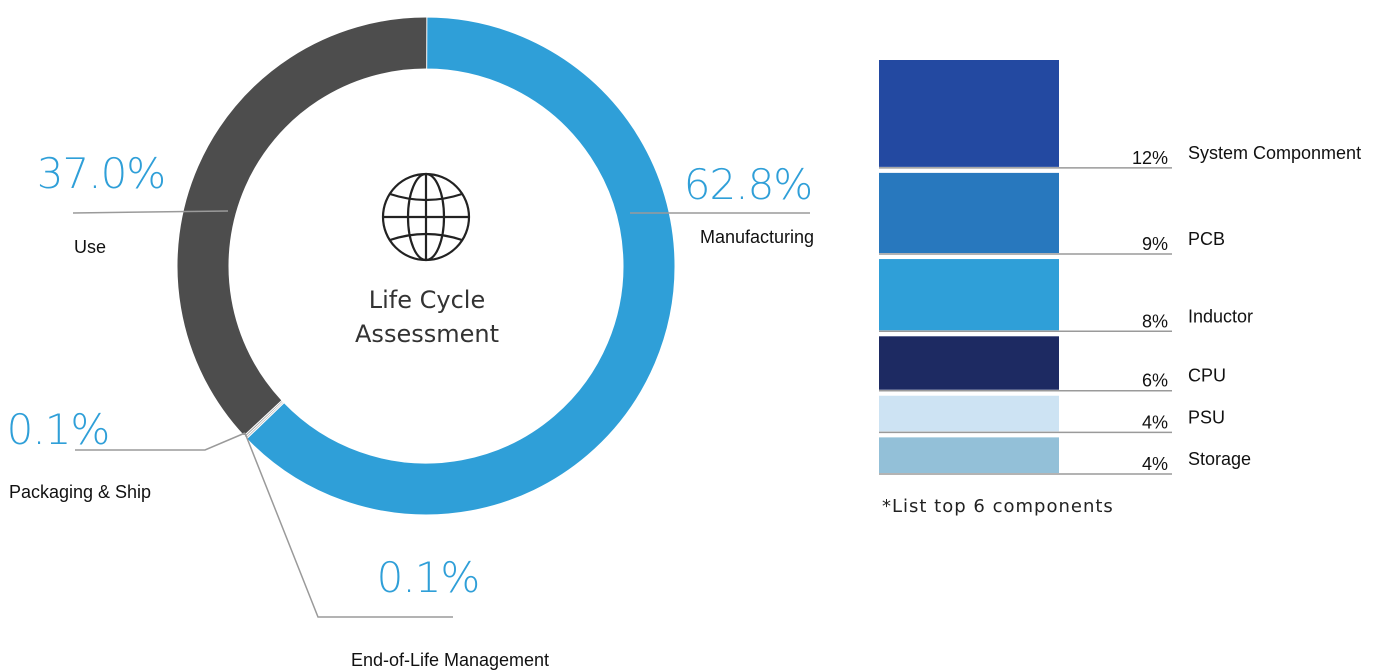 The height and width of the screenshot is (670, 1387). Describe the element at coordinates (757, 237) in the screenshot. I see `manufacturing-label: Manufacturing` at that location.